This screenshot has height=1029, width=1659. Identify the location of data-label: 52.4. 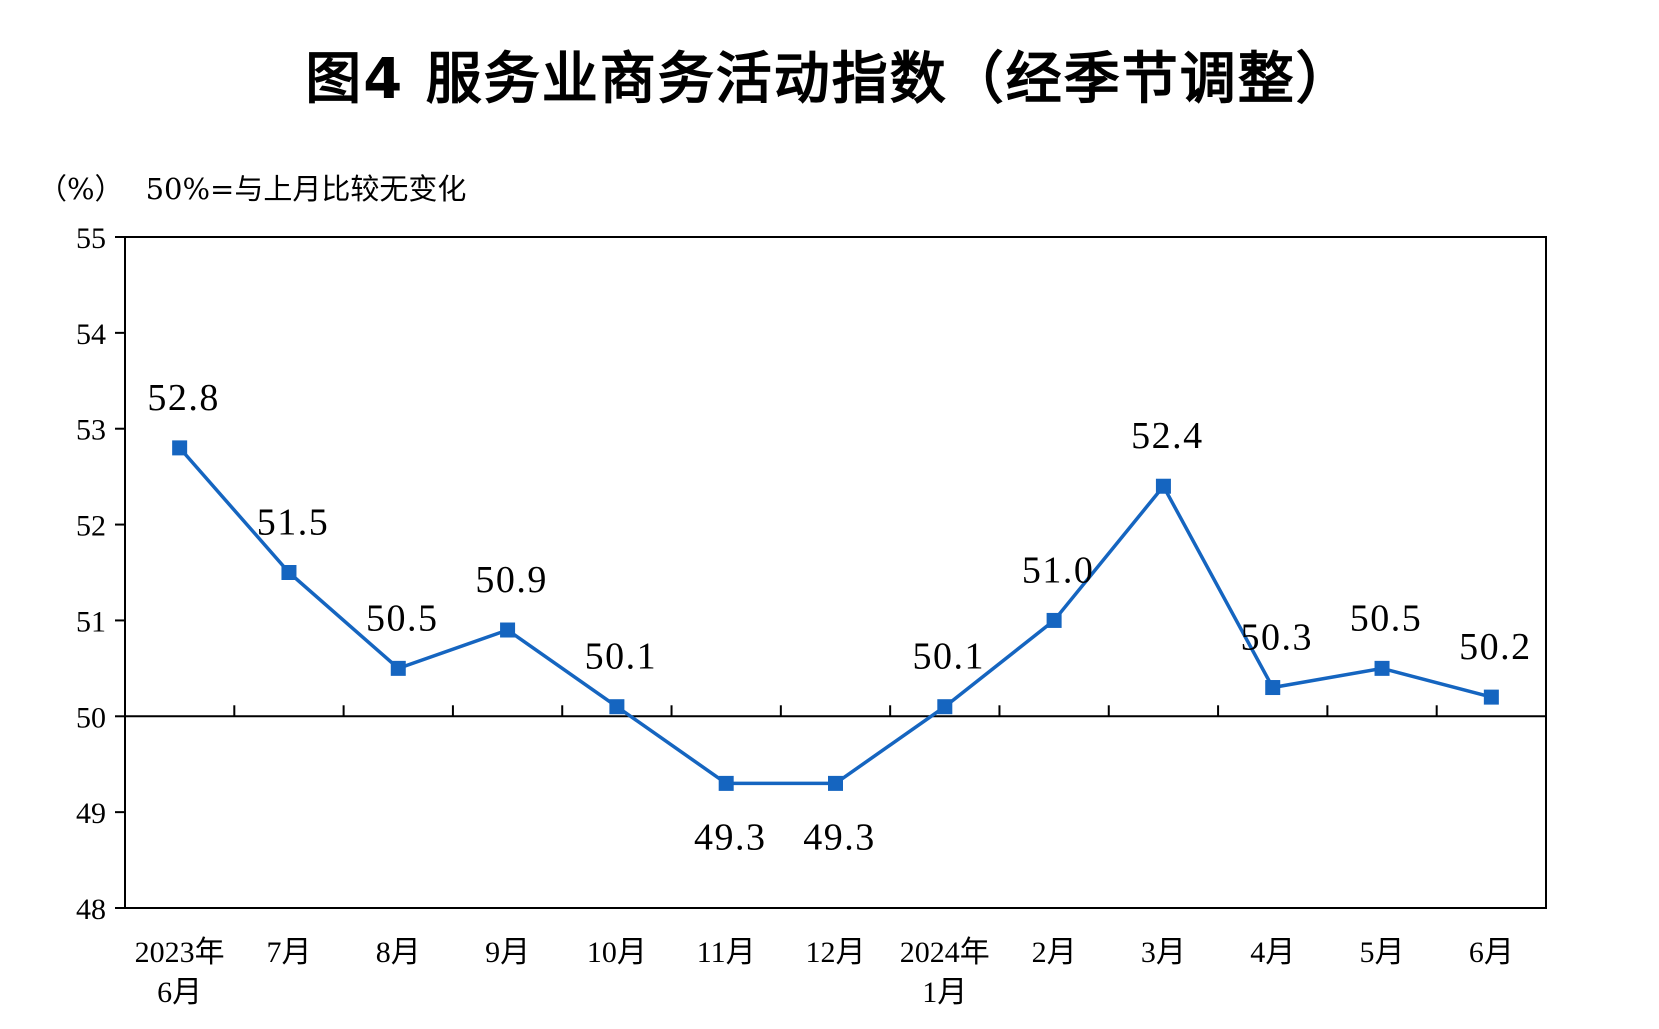
(1167, 436).